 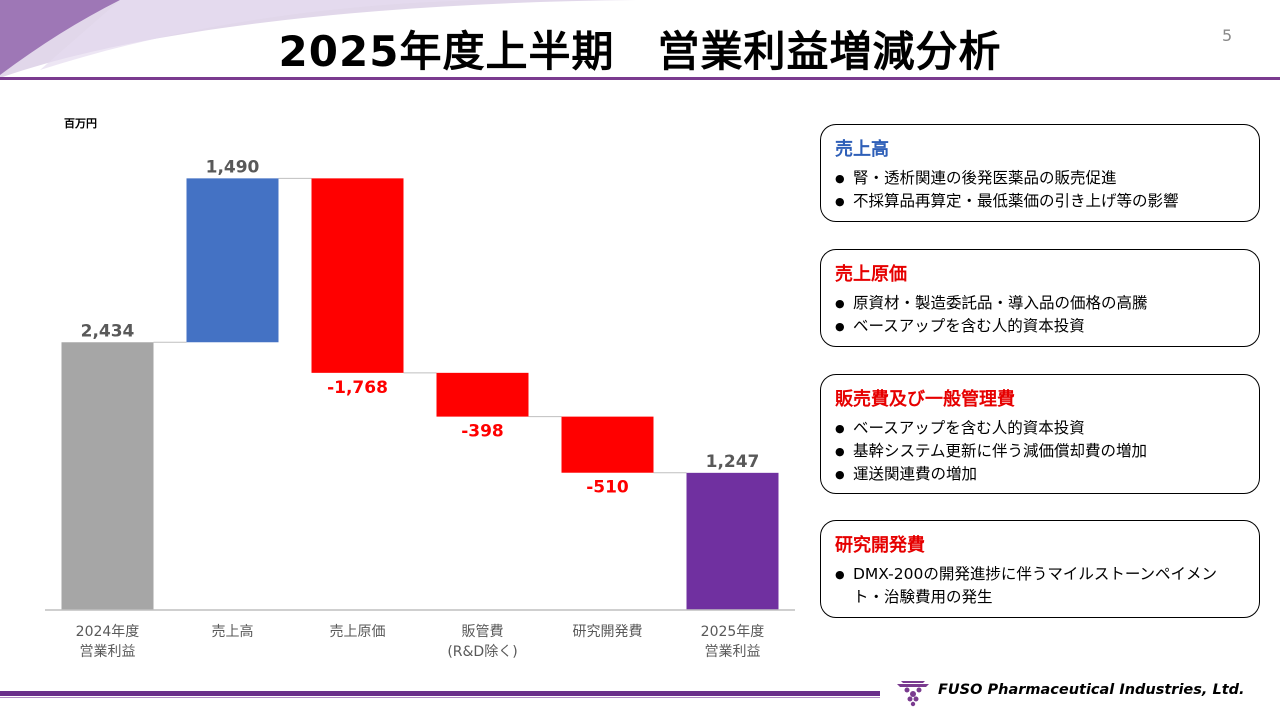 What do you see at coordinates (871, 274) in the screenshot?
I see `box-cogs-title: 売上原価` at bounding box center [871, 274].